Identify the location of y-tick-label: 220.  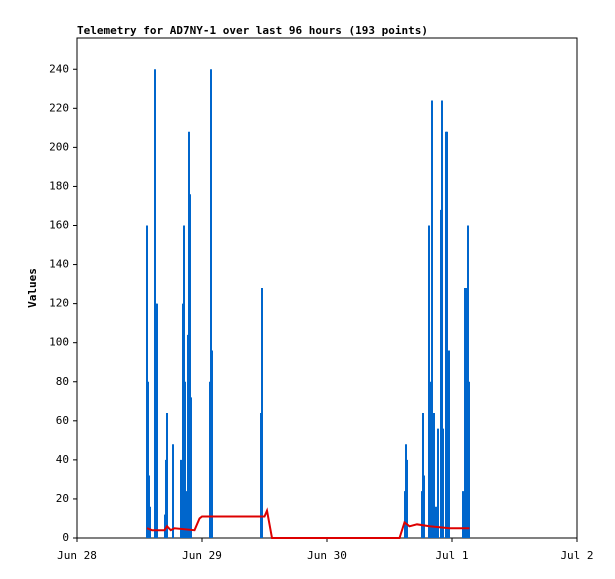
(59, 107).